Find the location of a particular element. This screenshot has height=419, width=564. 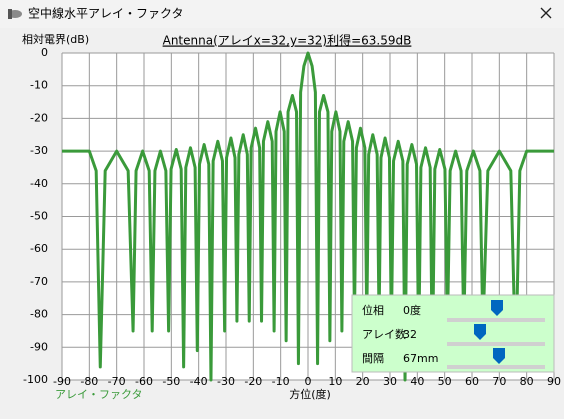

control-panel: 位相 0度 アレイ数 32 間隔 67mm is located at coordinates (453, 333).